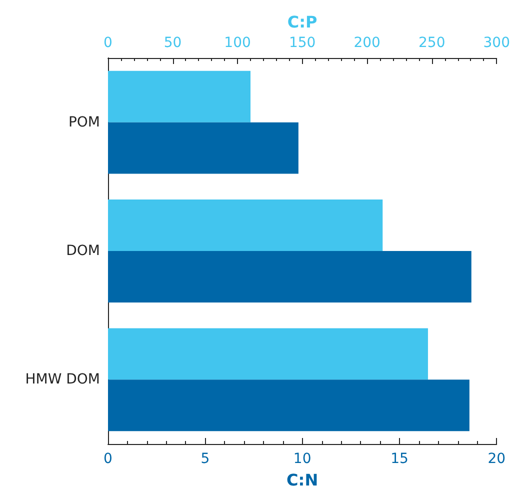 This screenshot has height=501, width=521. I want to click on x2-tick-label: 300, so click(496, 43).